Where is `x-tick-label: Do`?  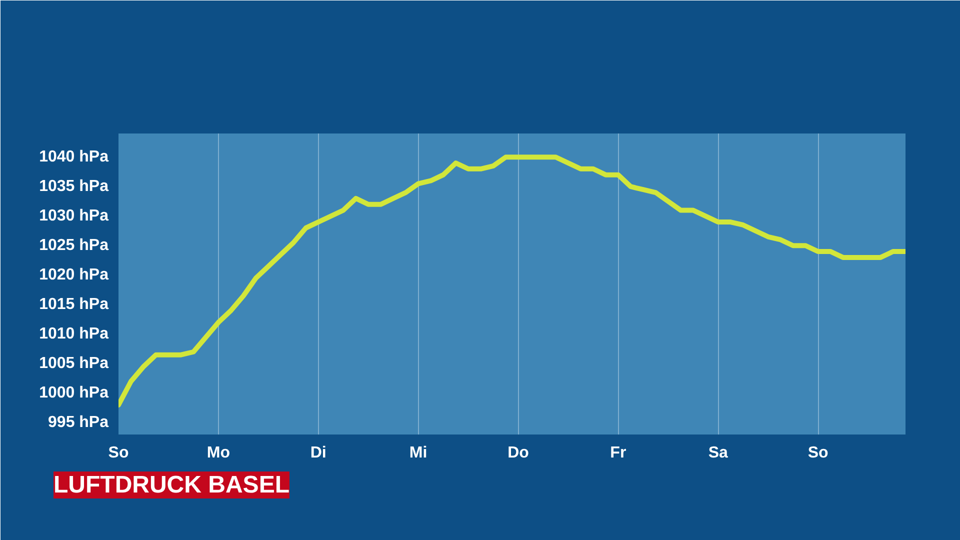 x-tick-label: Do is located at coordinates (519, 453).